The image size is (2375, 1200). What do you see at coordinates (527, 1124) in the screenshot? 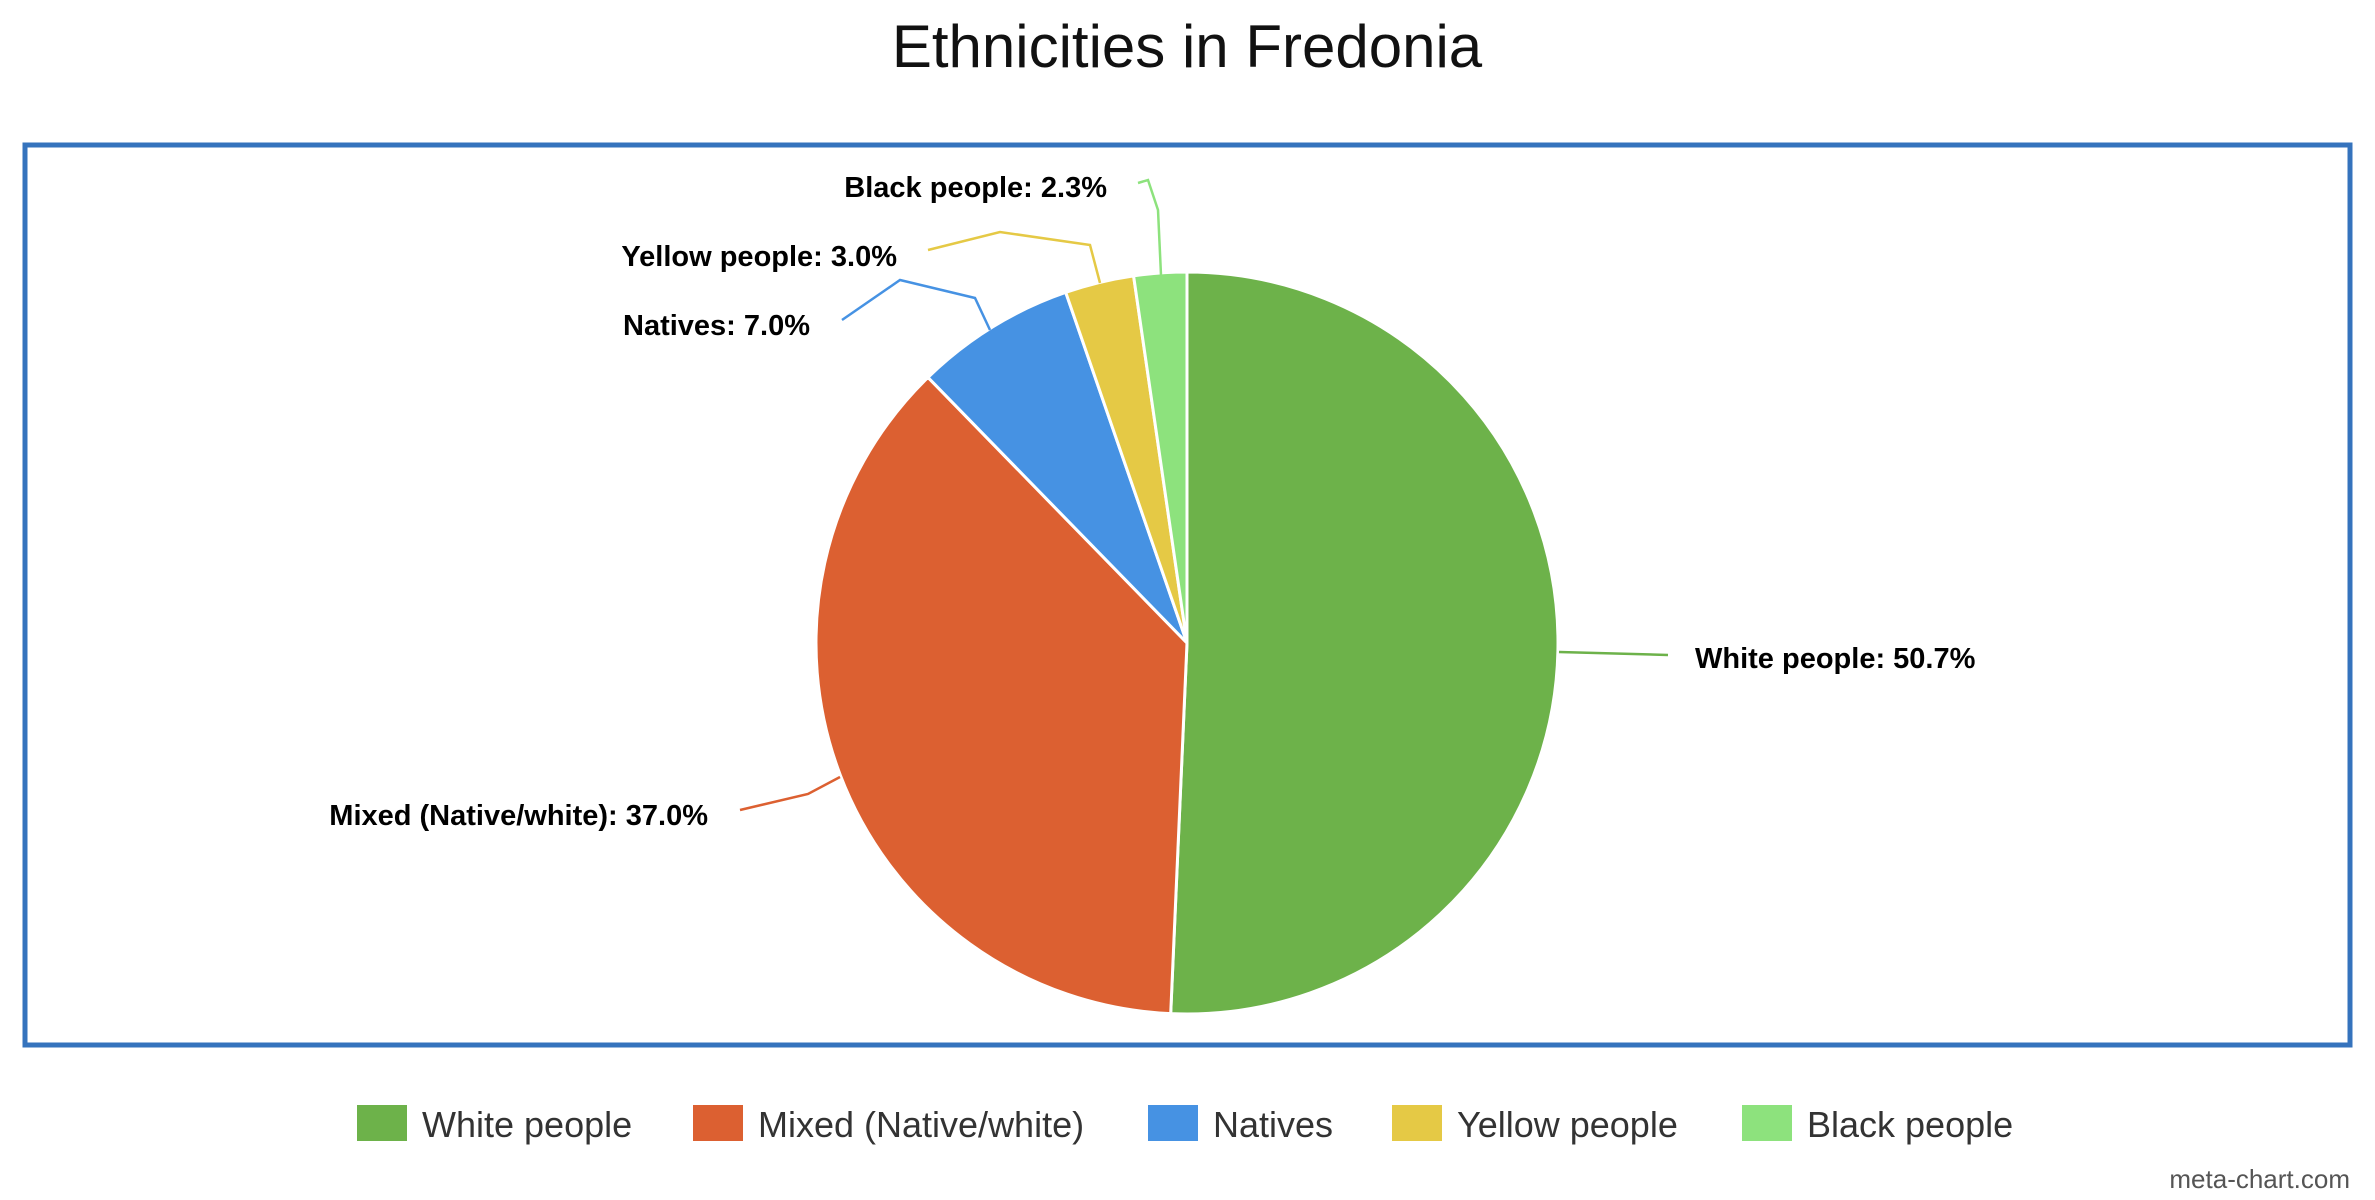
I see `legend-label-1: White people` at bounding box center [527, 1124].